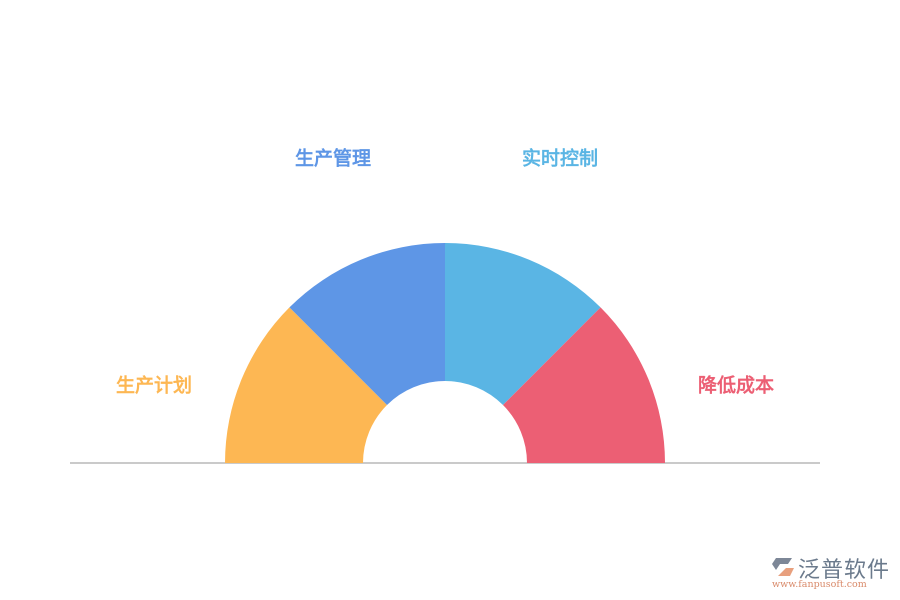 The image size is (900, 600). What do you see at coordinates (844, 570) in the screenshot?
I see `logo-name: 泛普软件` at bounding box center [844, 570].